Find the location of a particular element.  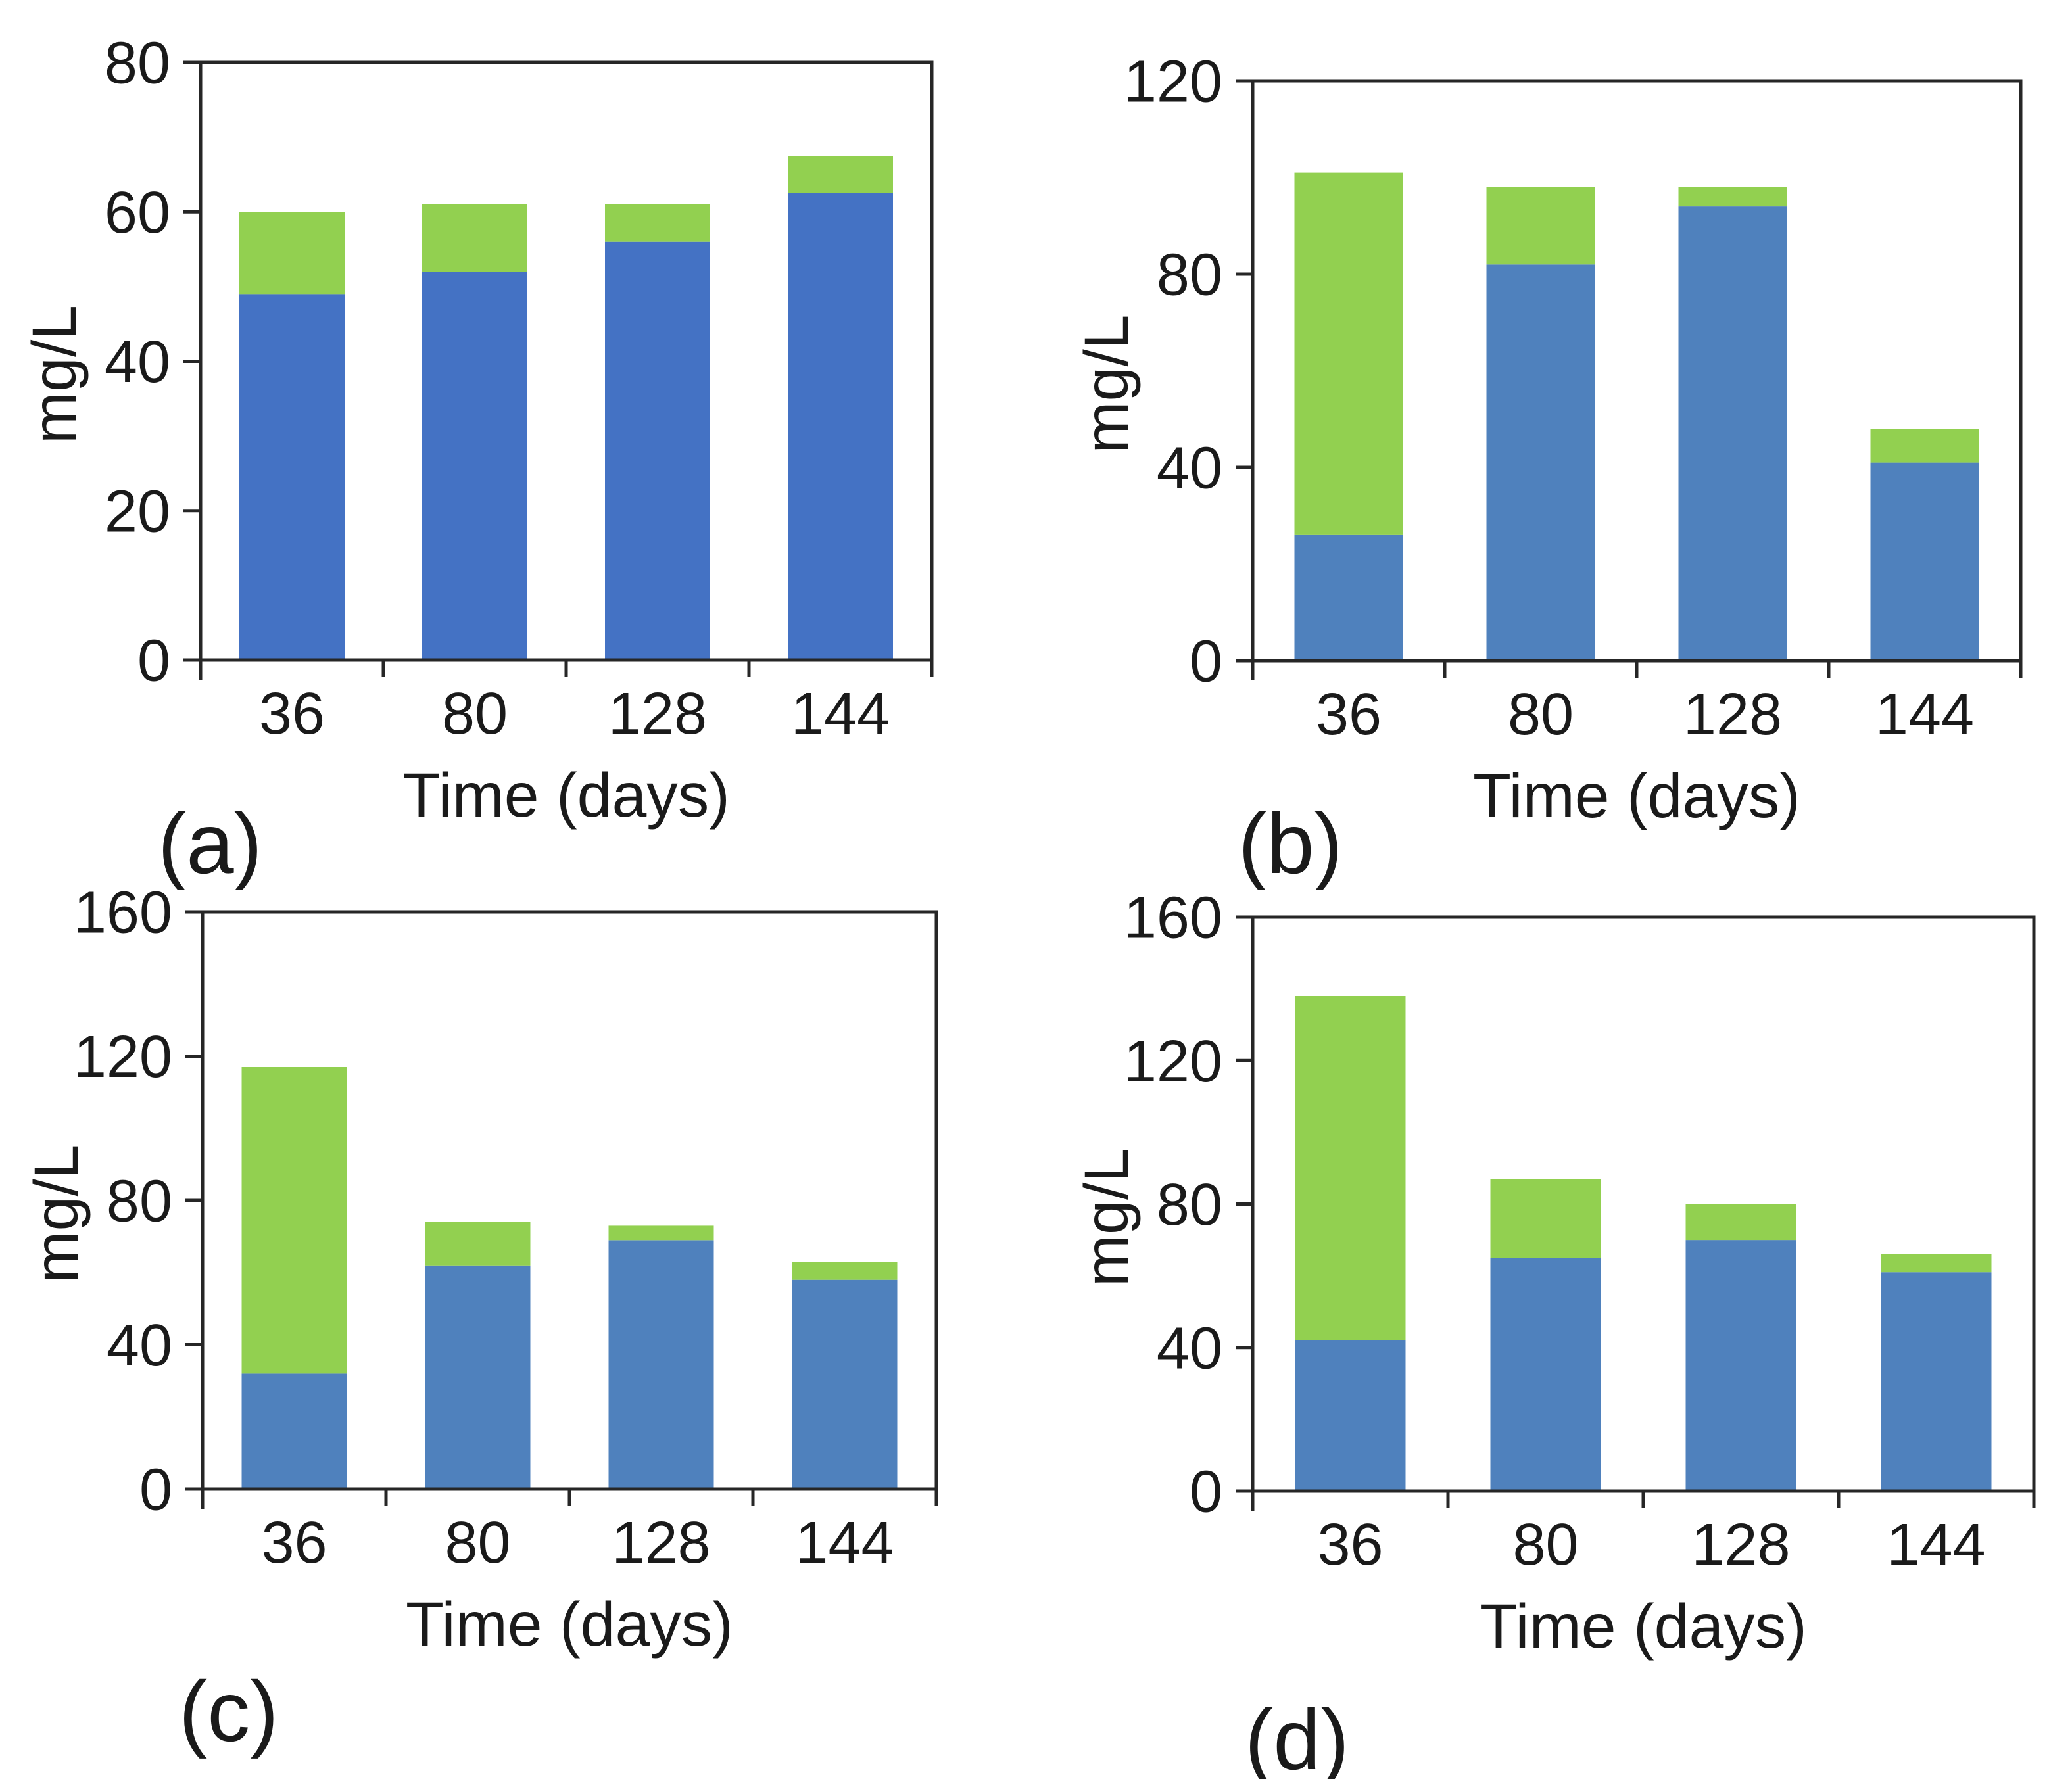

y-tick-label: 20 is located at coordinates (137, 511).